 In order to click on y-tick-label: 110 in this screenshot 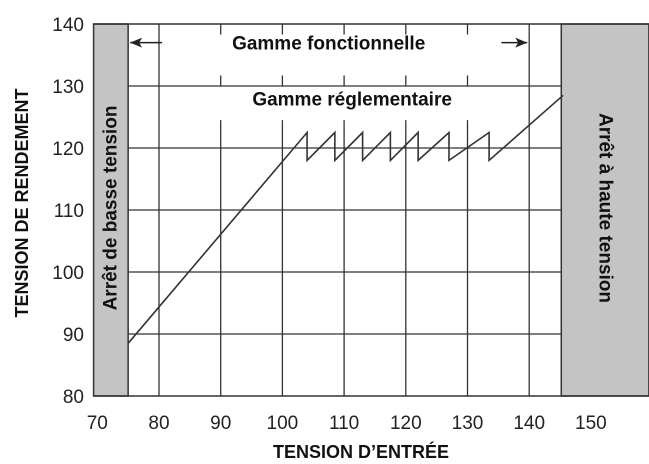, I will do `click(69, 211)`.